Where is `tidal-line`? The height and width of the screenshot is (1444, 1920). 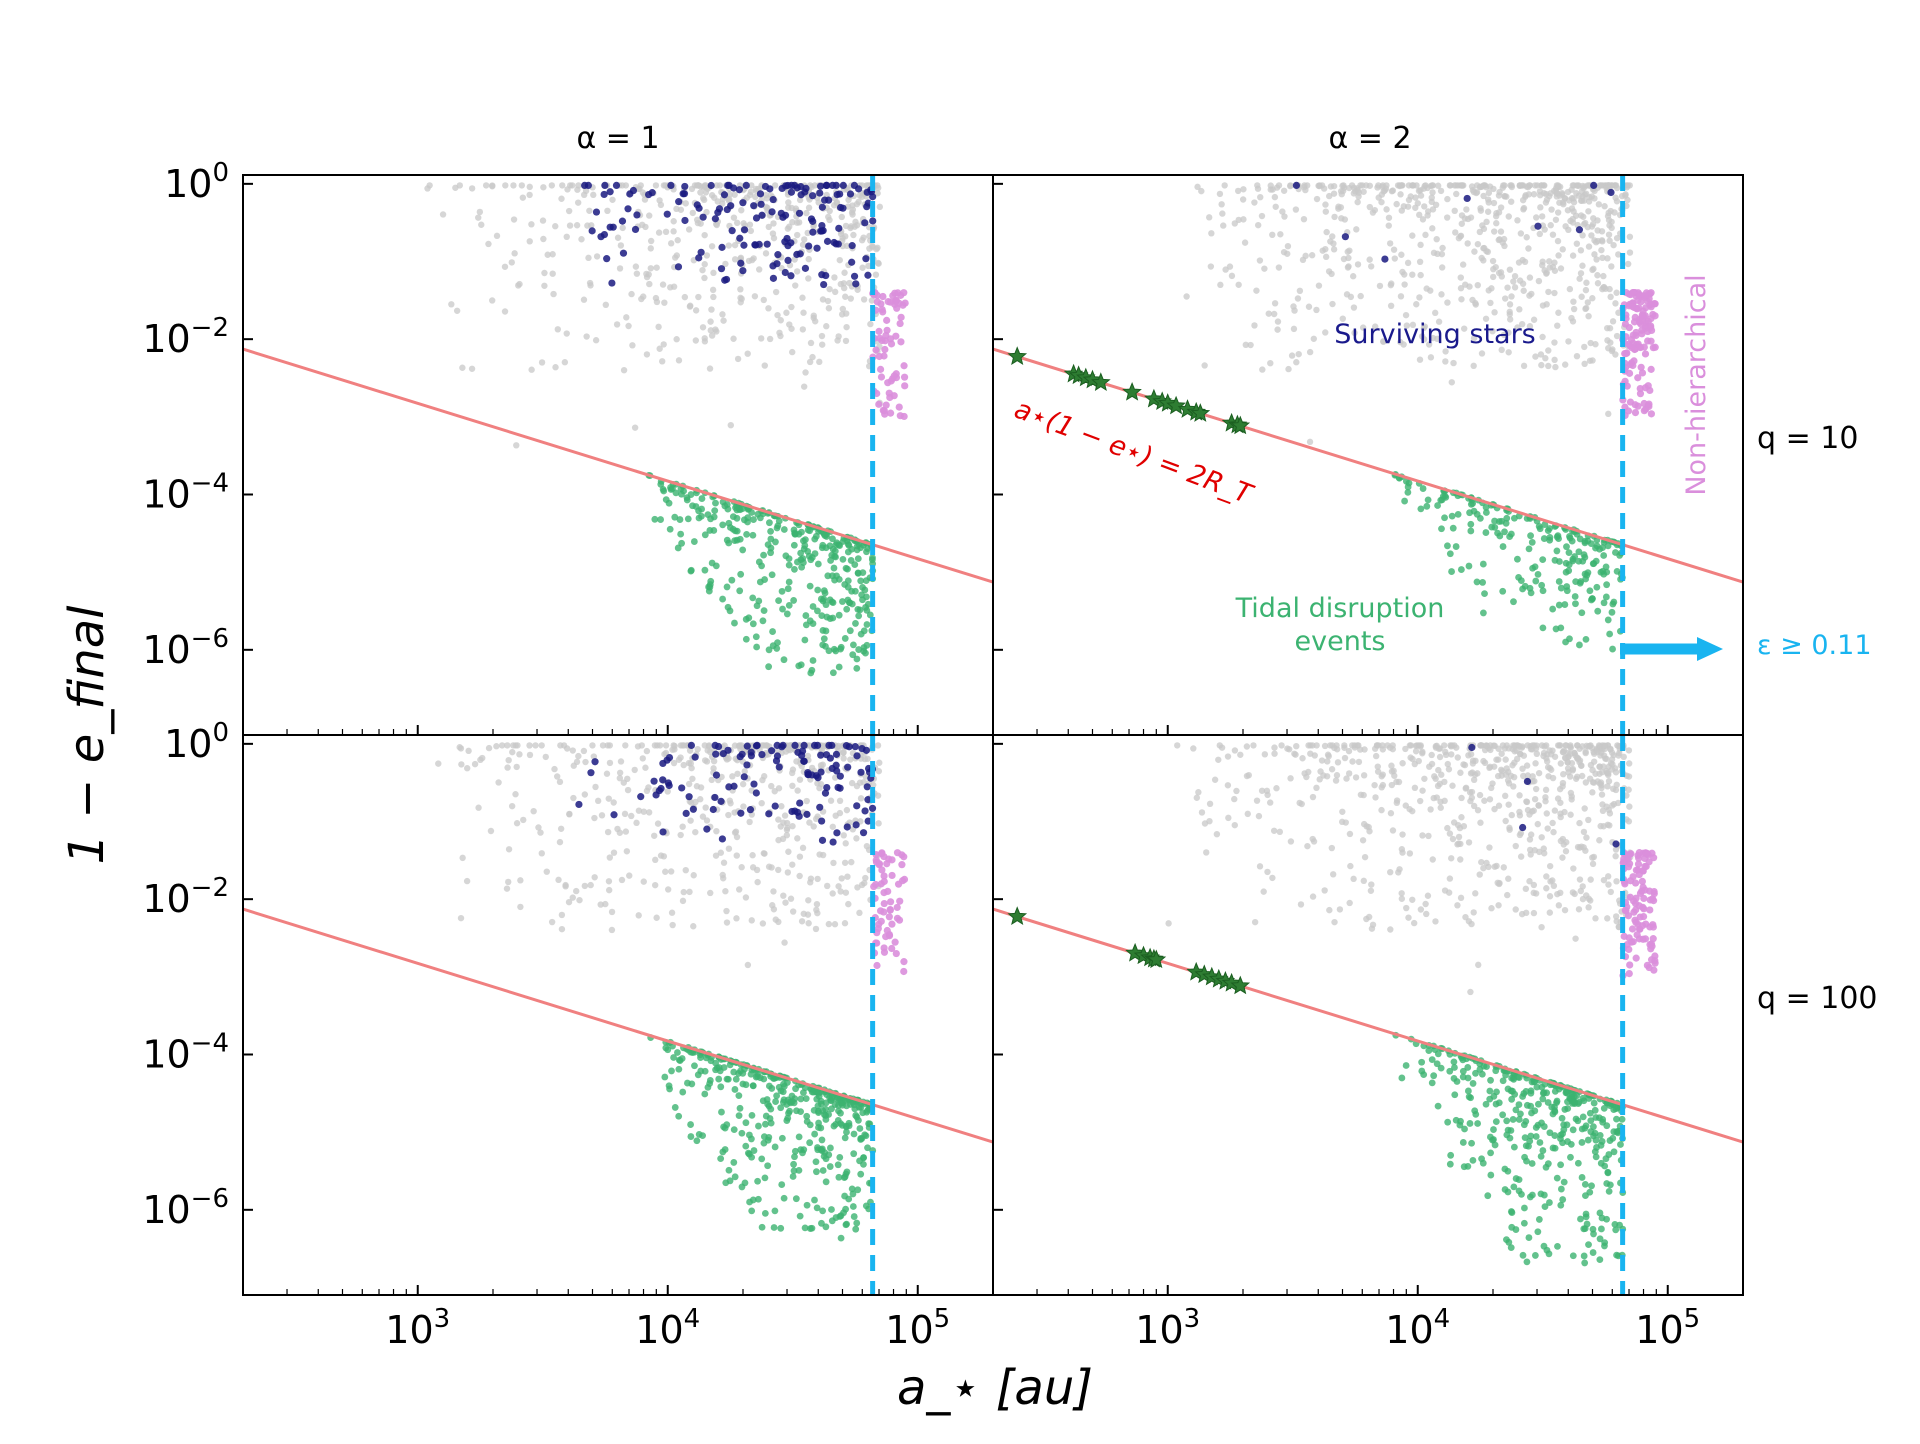 tidal-line is located at coordinates (618, 1025).